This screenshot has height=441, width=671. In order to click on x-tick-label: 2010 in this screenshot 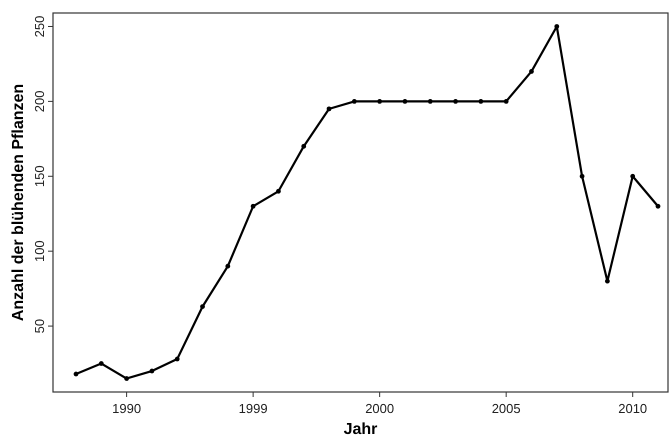, I will do `click(633, 408)`.